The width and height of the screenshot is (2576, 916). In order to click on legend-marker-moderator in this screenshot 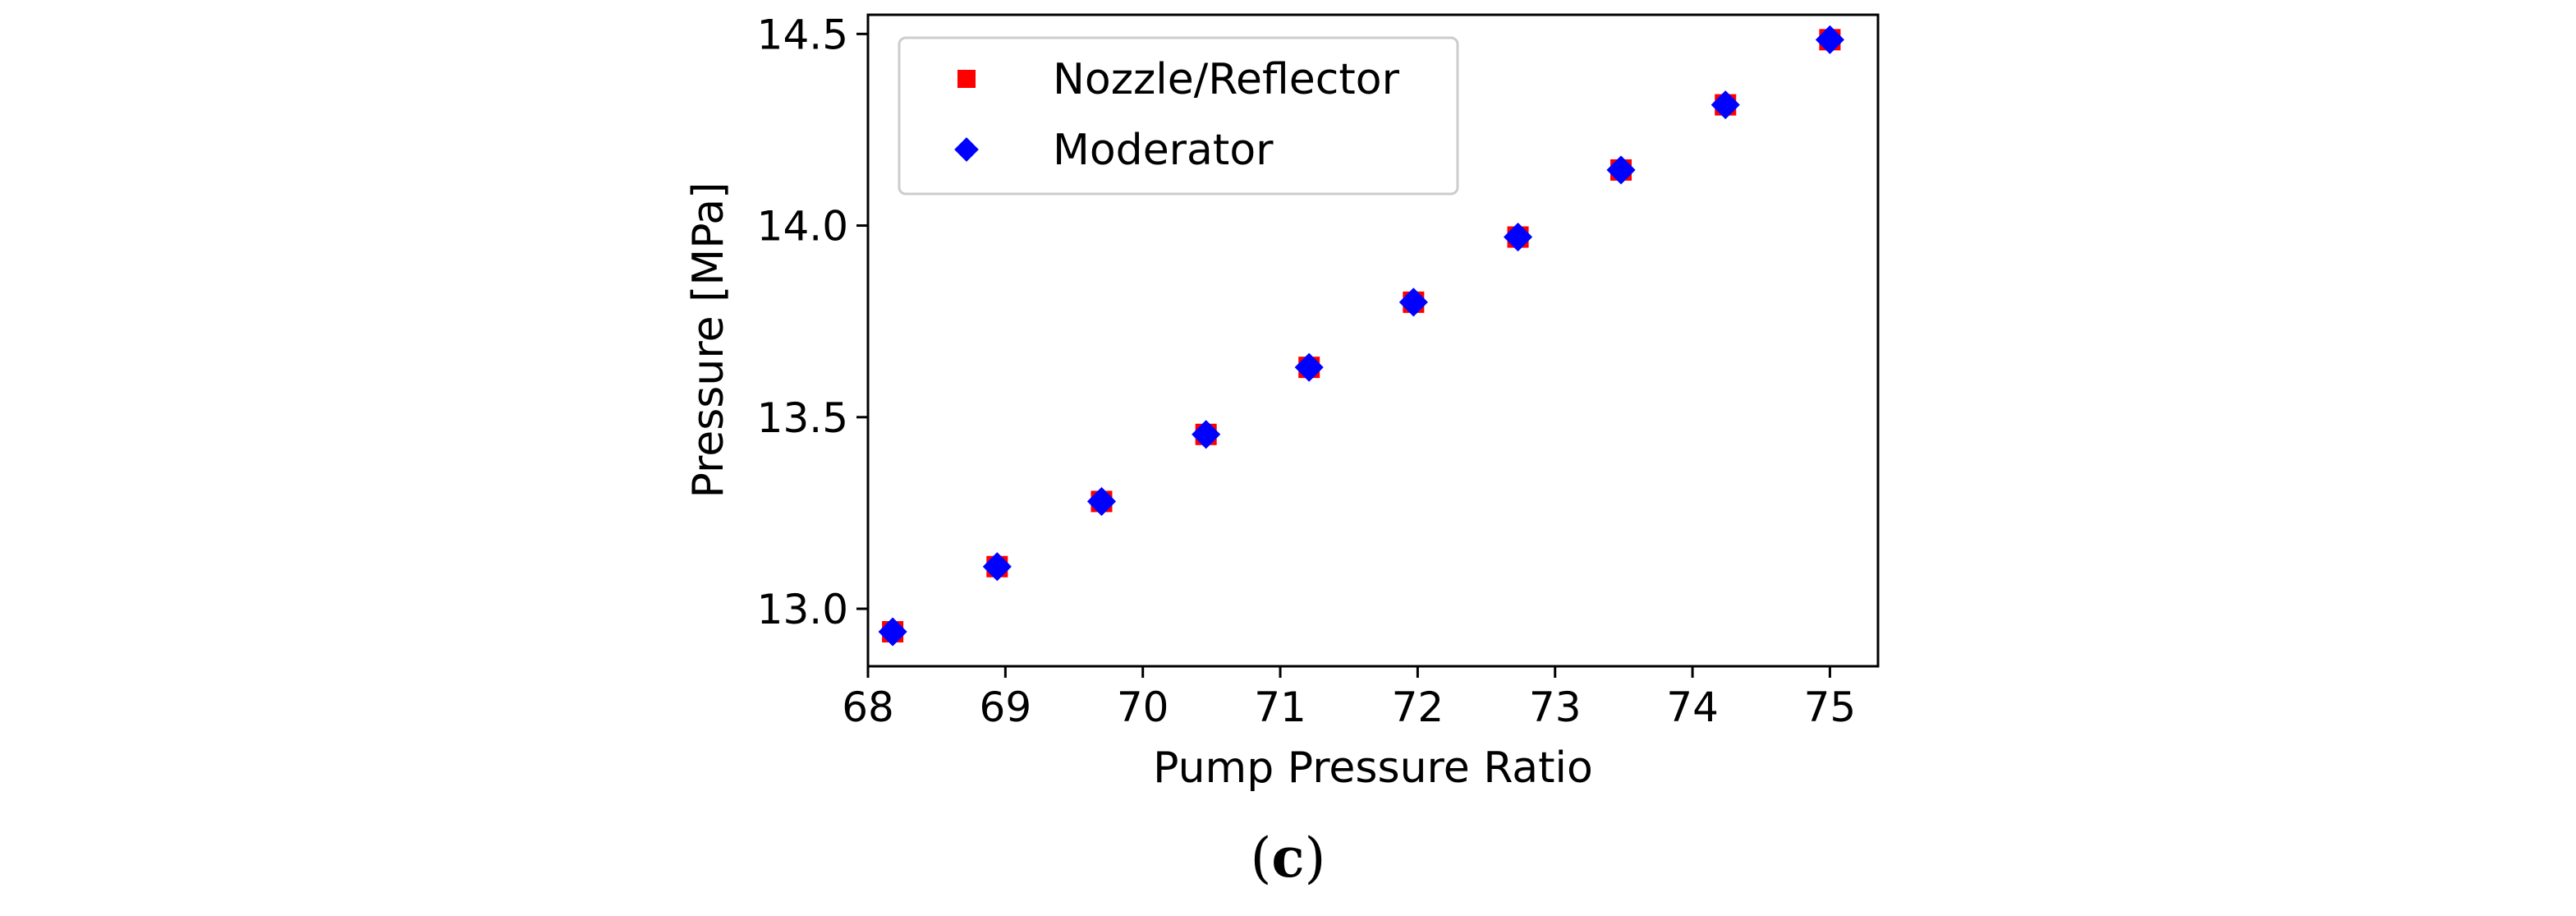, I will do `click(967, 149)`.